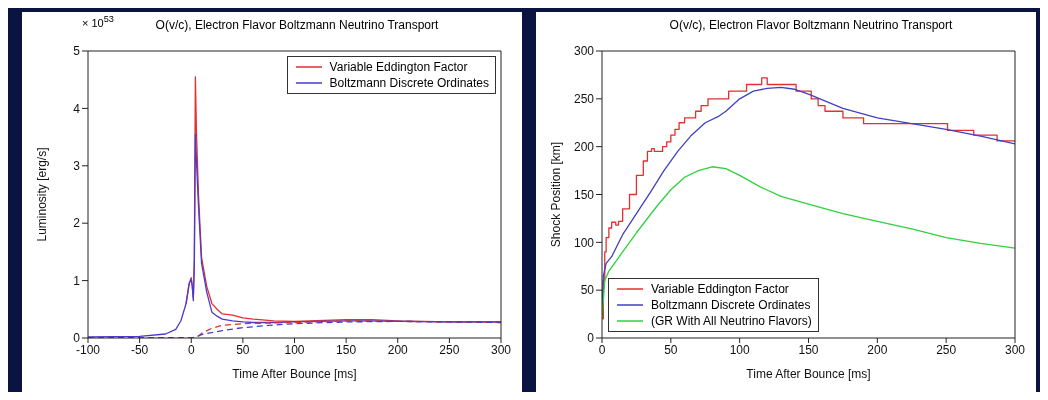 This screenshot has width=1048, height=400. I want to click on x-tick-label: -50, so click(139, 349).